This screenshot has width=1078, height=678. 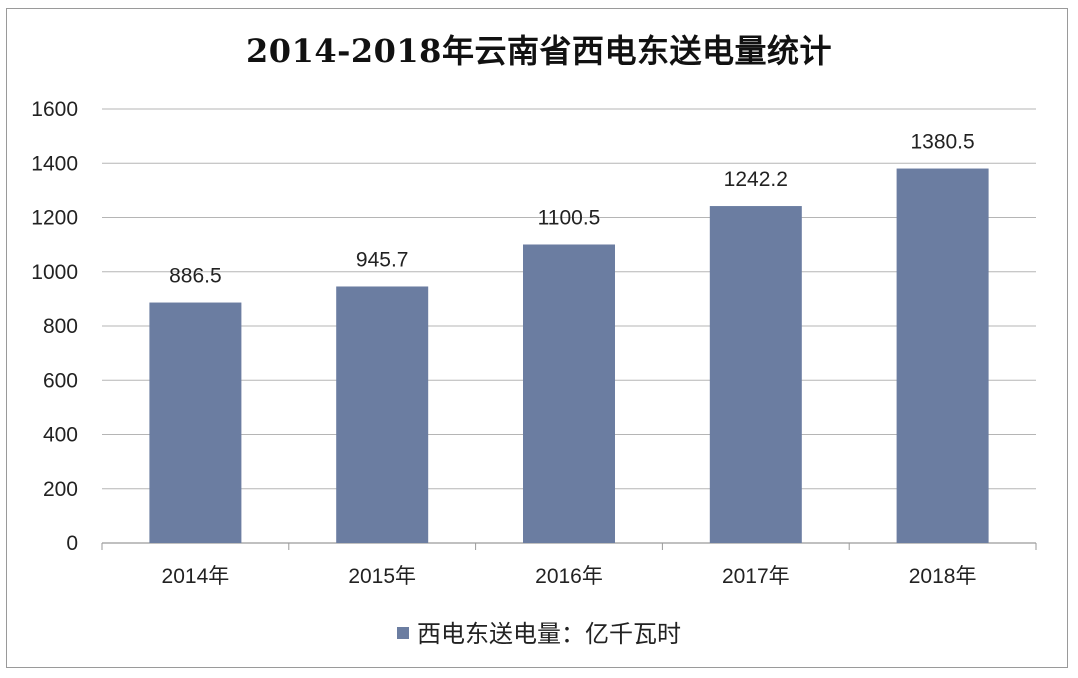 I want to click on data-label: 886.5, so click(x=195, y=276).